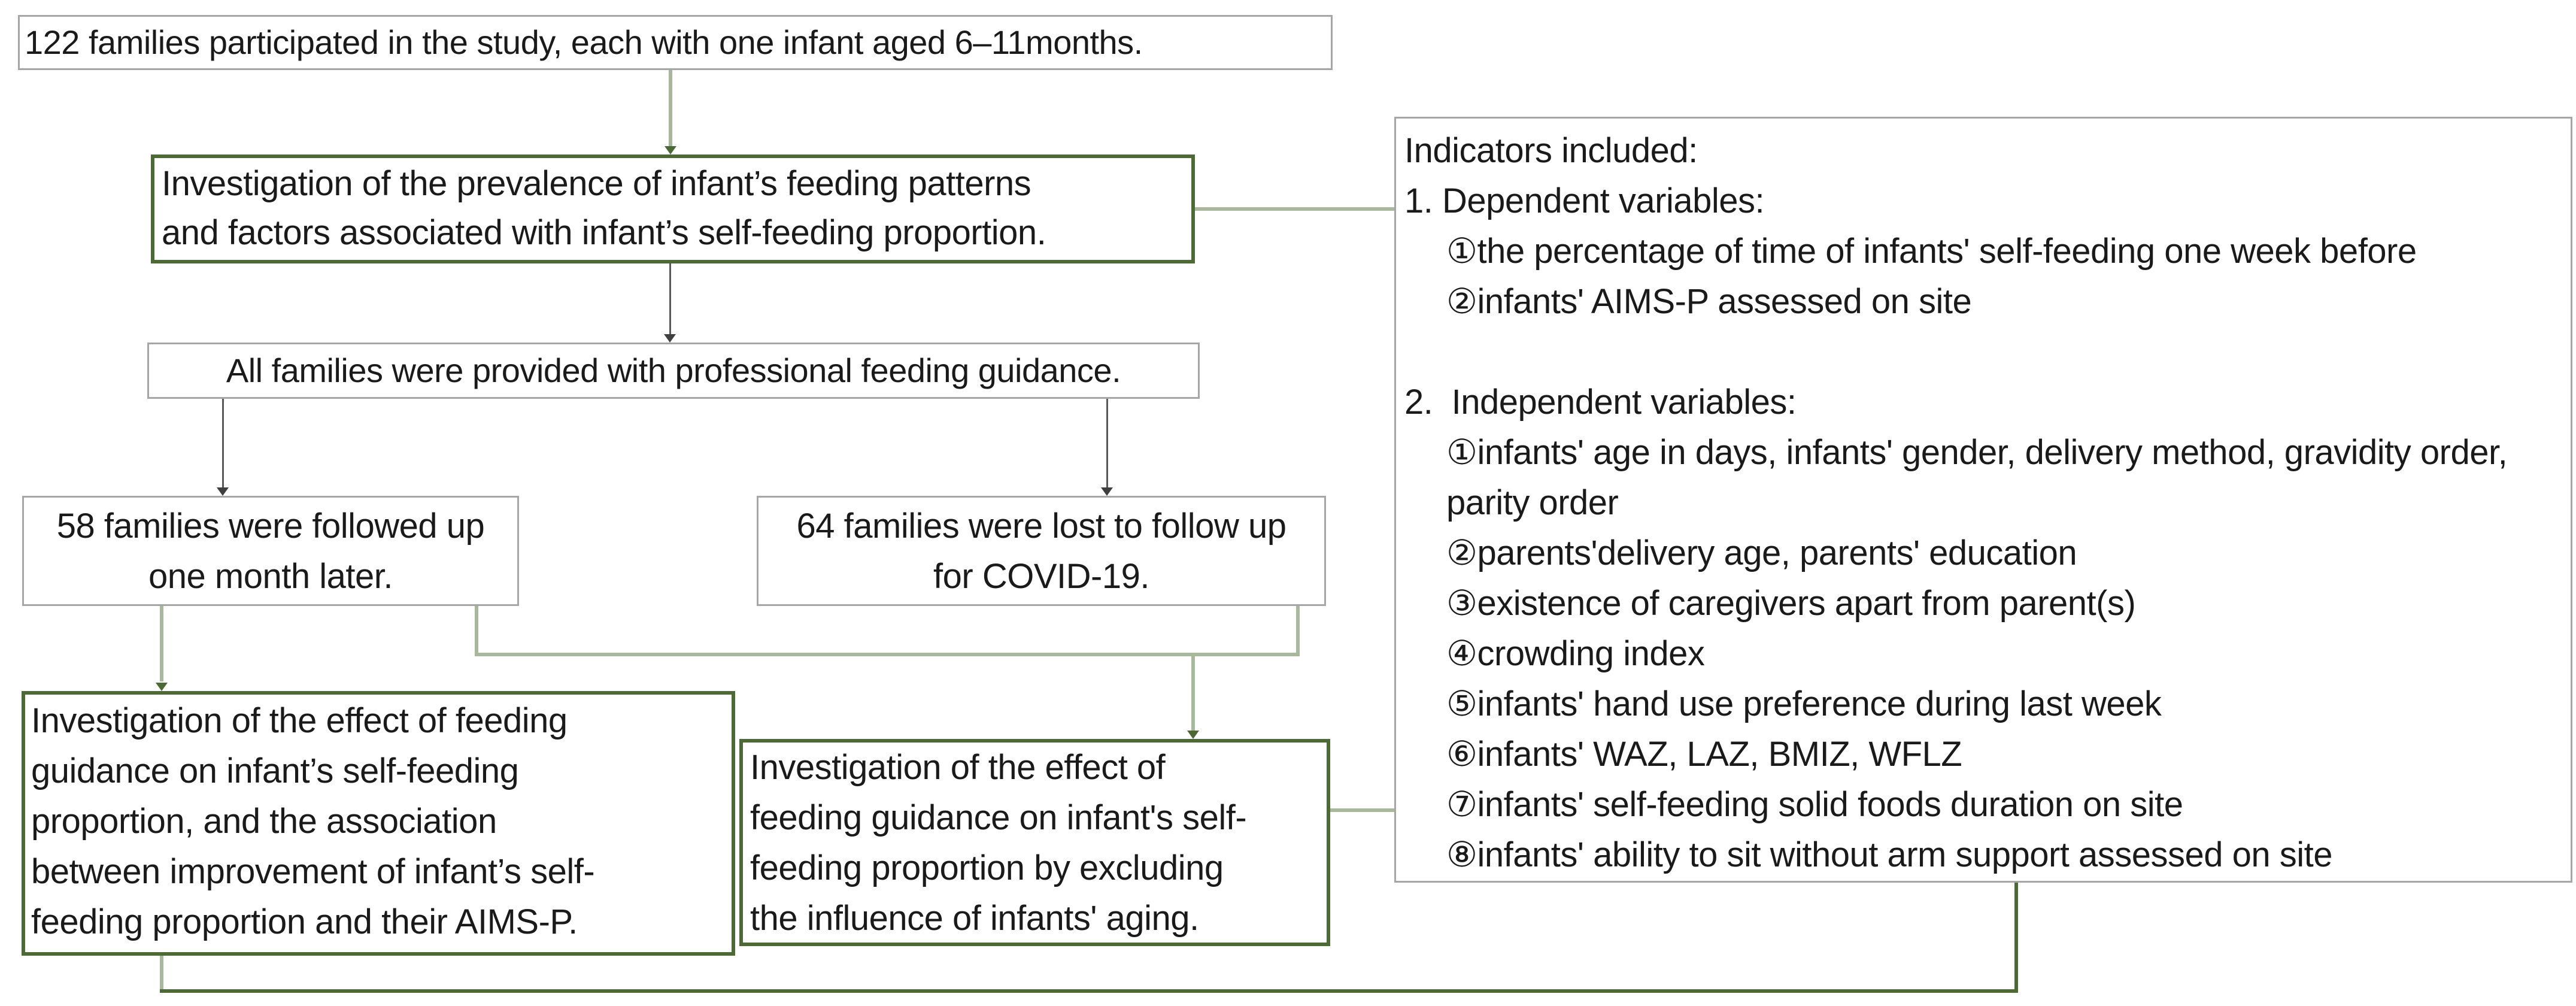 The height and width of the screenshot is (1006, 2576). What do you see at coordinates (1089, 991) in the screenshot?
I see `connector-bottom-horizontal` at bounding box center [1089, 991].